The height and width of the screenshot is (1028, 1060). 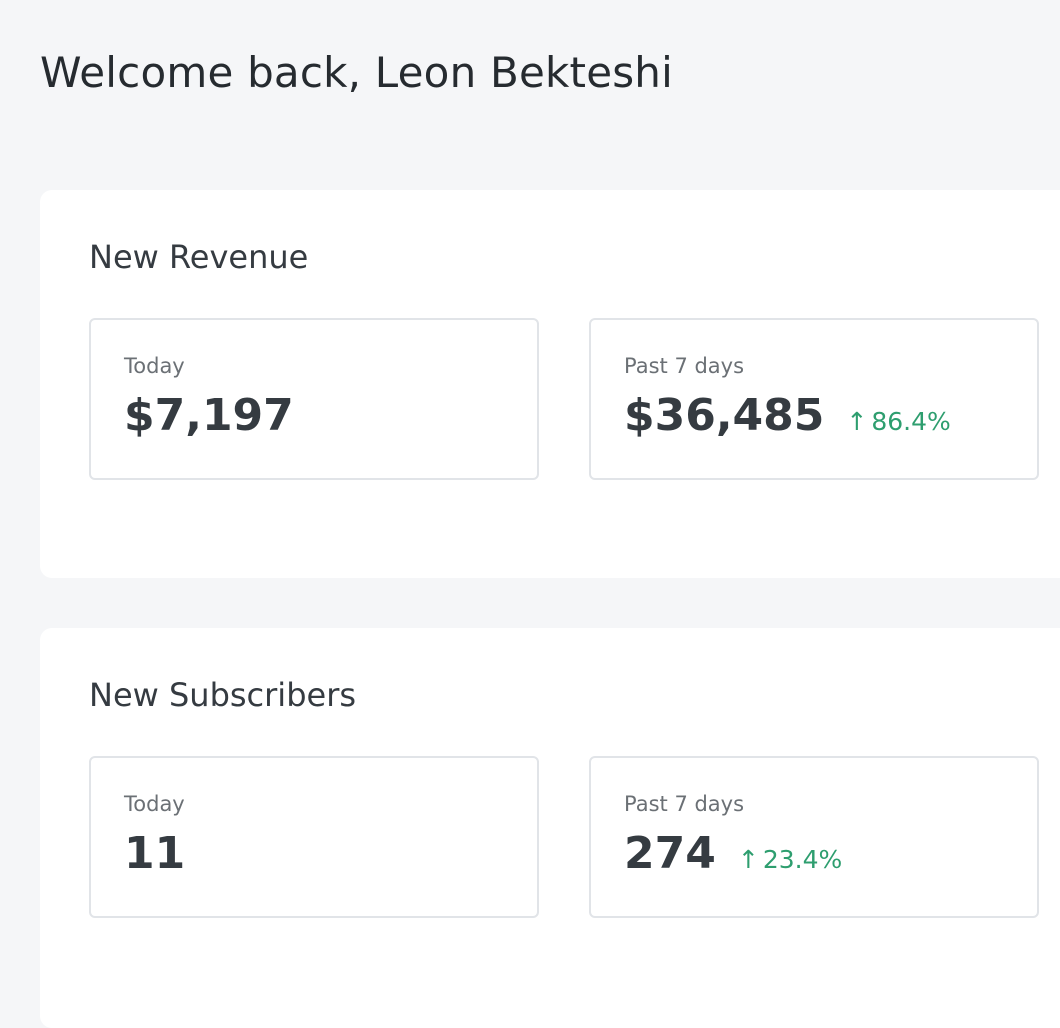 I want to click on stat-value: $36,485, so click(x=724, y=415).